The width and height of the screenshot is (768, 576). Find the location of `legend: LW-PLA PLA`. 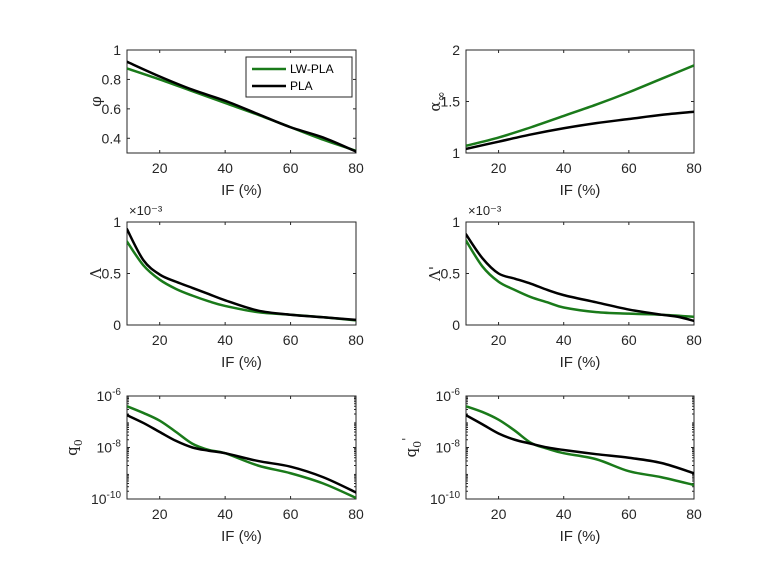

legend: LW-PLA PLA is located at coordinates (299, 77).